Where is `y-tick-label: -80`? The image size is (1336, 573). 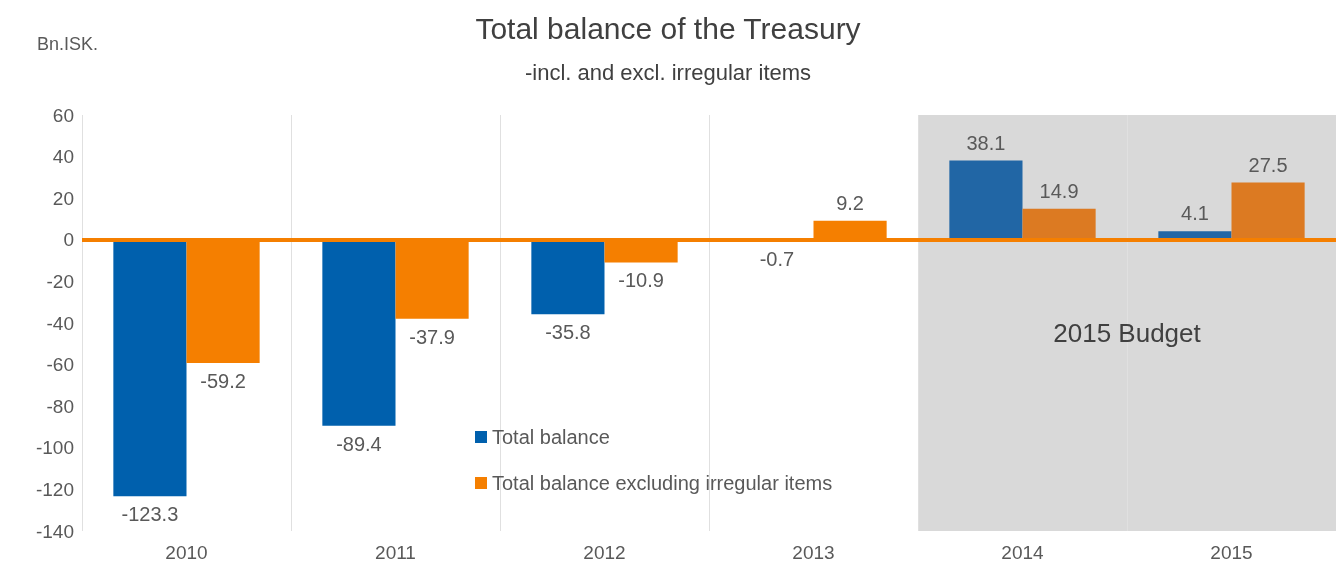
y-tick-label: -80 is located at coordinates (60, 406).